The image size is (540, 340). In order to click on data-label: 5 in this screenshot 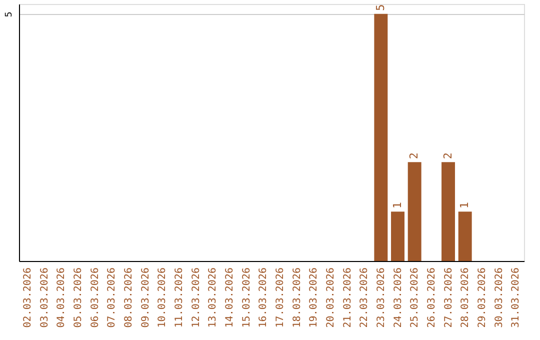, I will do `click(380, 7)`.